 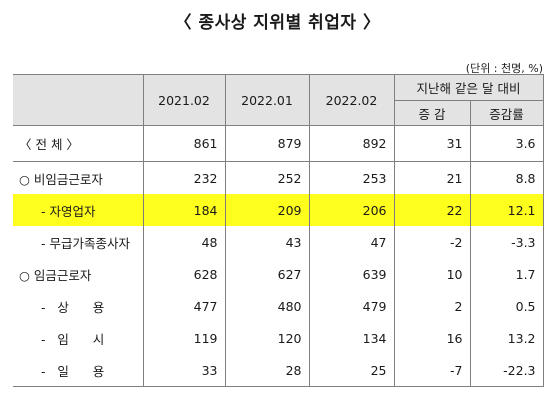 What do you see at coordinates (73, 307) in the screenshot?
I see `row-label: - 상 용` at bounding box center [73, 307].